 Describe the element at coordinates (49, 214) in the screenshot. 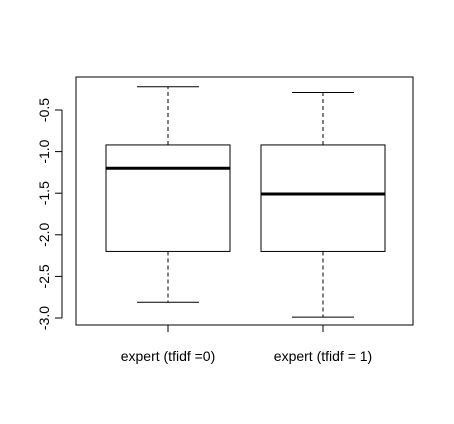

I see `y-axis: -3.0 -2.5 -2.0 -1.5 -1.0 -0.5` at that location.